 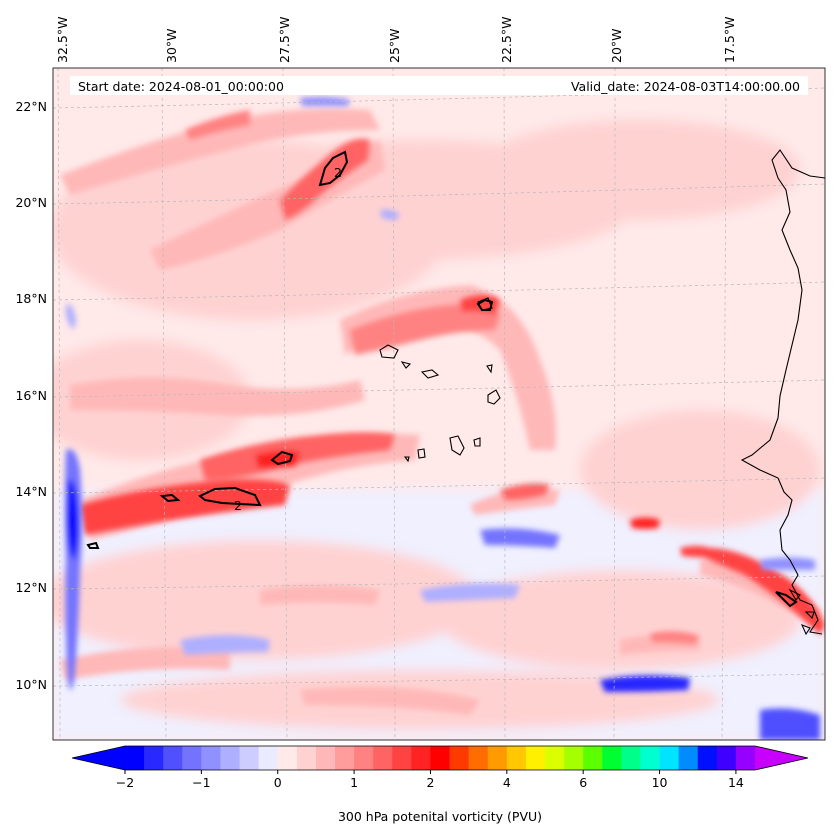 I want to click on colorbar-tick-label: 0, so click(x=278, y=782).